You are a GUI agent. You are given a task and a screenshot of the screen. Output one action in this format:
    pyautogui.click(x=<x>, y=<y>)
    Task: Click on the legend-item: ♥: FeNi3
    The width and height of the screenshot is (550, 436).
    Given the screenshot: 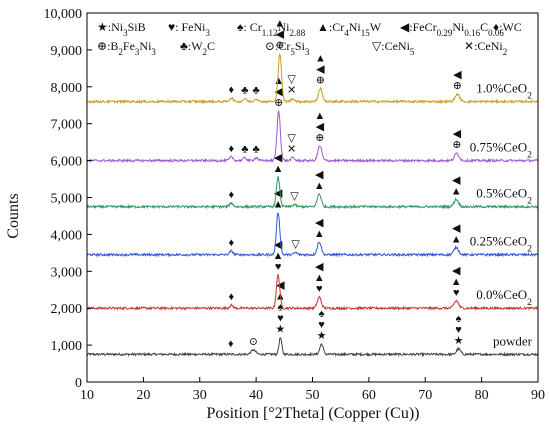 What is the action you would take?
    pyautogui.click(x=189, y=29)
    